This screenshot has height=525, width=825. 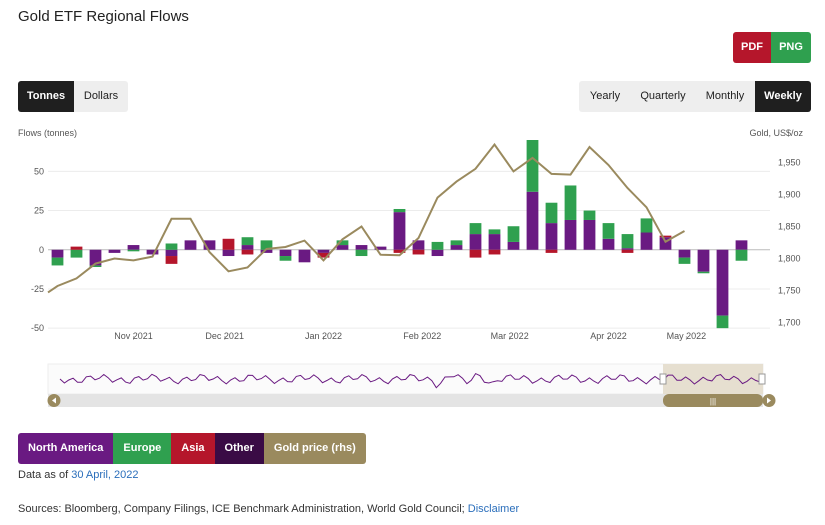 What do you see at coordinates (791, 47) in the screenshot?
I see `export-png-button: PNG` at bounding box center [791, 47].